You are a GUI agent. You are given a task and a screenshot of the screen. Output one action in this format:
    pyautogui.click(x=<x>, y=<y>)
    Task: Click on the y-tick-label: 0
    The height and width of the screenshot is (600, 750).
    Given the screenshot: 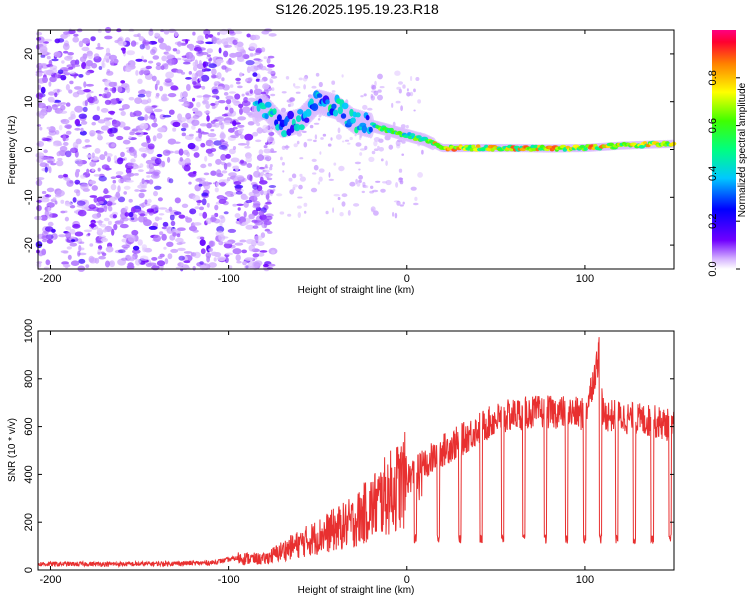 What is the action you would take?
    pyautogui.click(x=29, y=570)
    